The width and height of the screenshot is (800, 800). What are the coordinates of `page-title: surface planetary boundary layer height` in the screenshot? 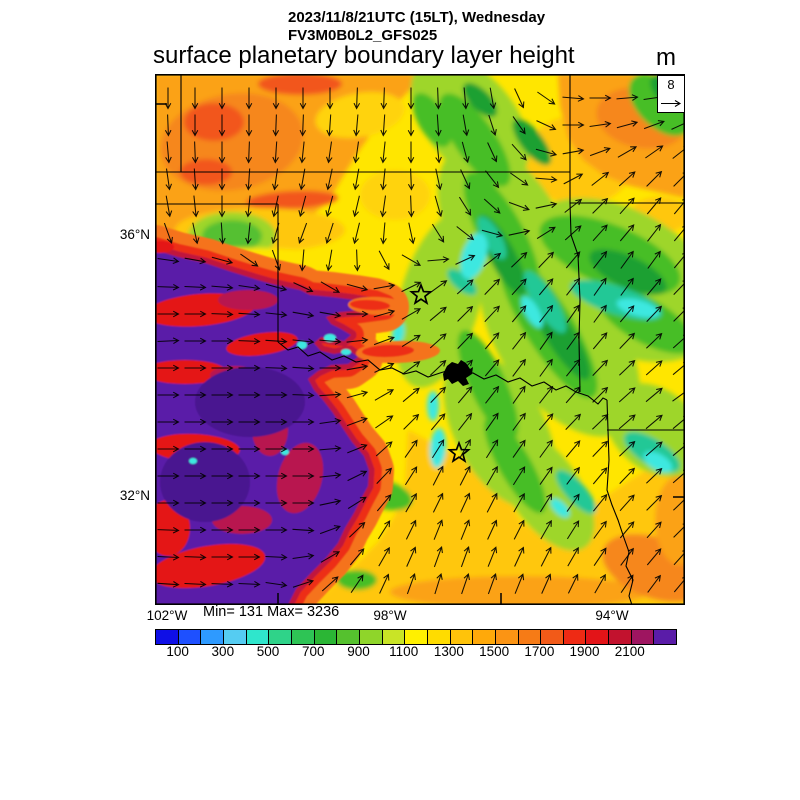 It's located at (364, 55).